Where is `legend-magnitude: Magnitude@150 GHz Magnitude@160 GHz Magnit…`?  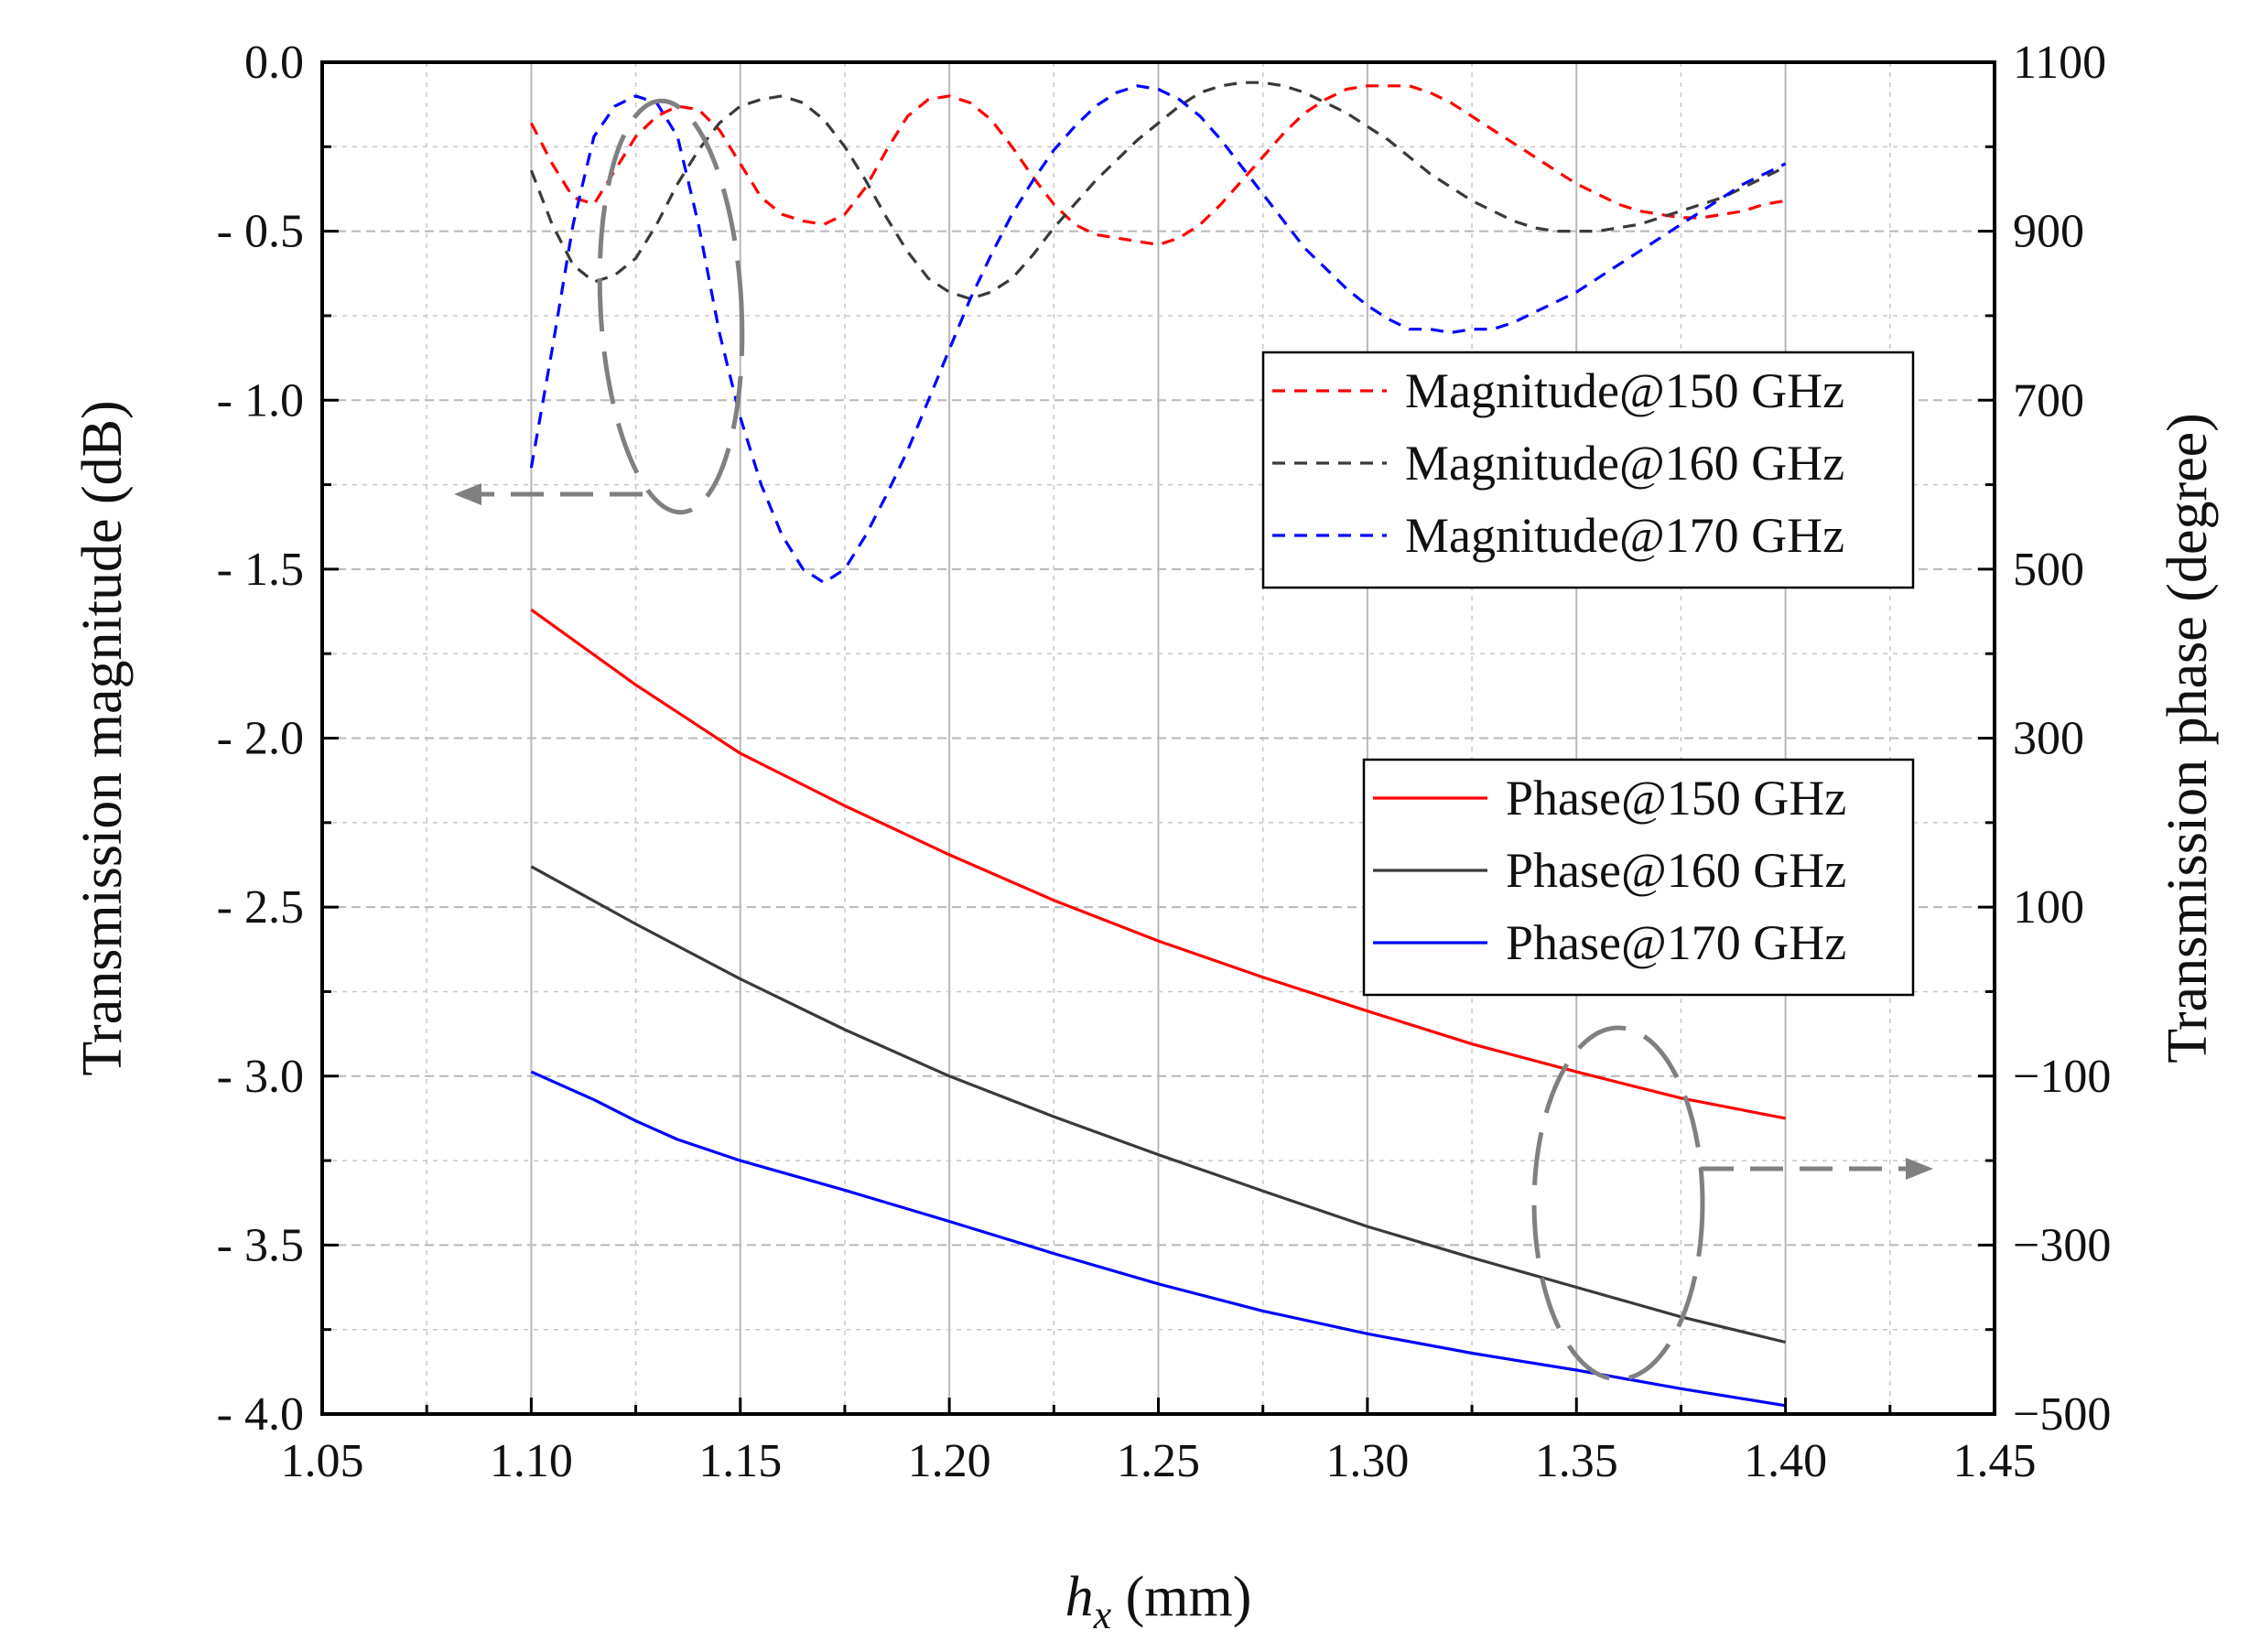
legend-magnitude: Magnitude@150 GHz Magnitude@160 GHz Magnit… is located at coordinates (1588, 470).